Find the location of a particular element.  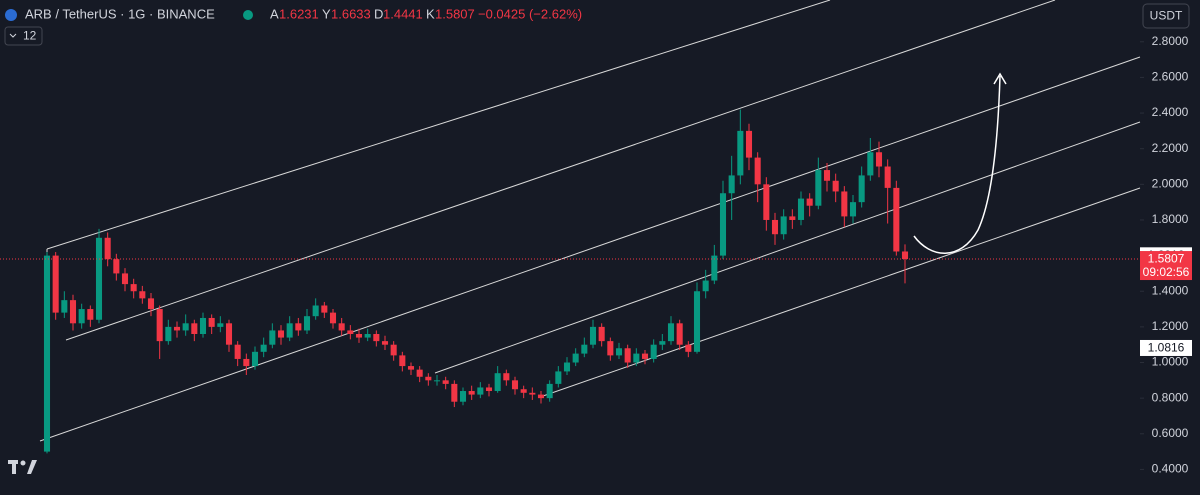

y-tick-label: 0.4000 is located at coordinates (1170, 469).